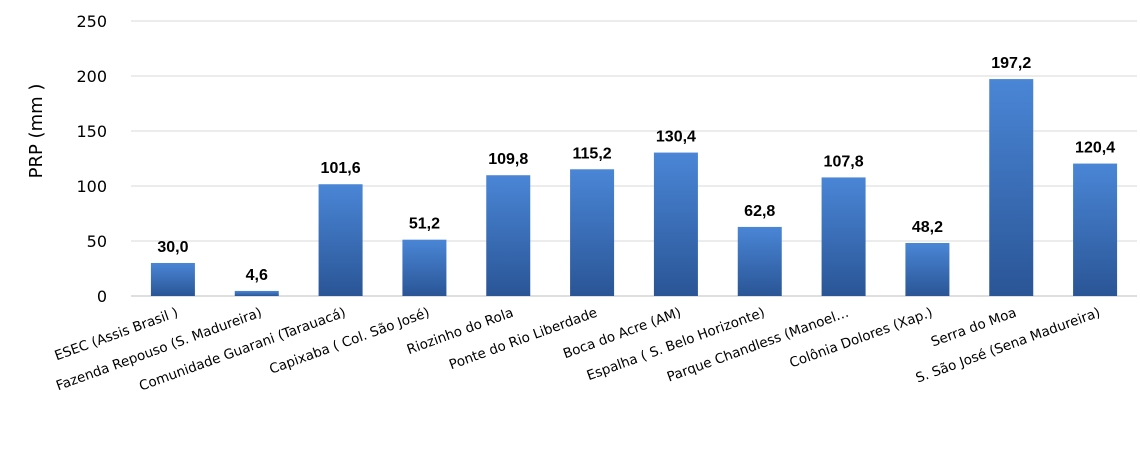  I want to click on data-label: 51,2, so click(424, 224).